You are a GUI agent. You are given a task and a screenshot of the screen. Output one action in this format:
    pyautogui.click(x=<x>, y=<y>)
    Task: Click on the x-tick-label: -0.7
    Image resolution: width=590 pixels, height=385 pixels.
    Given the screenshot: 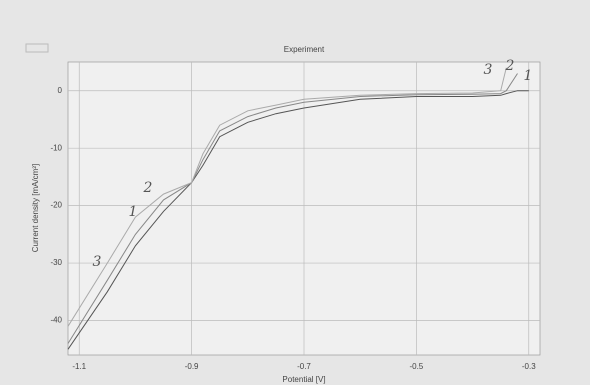 What is the action you would take?
    pyautogui.click(x=304, y=366)
    